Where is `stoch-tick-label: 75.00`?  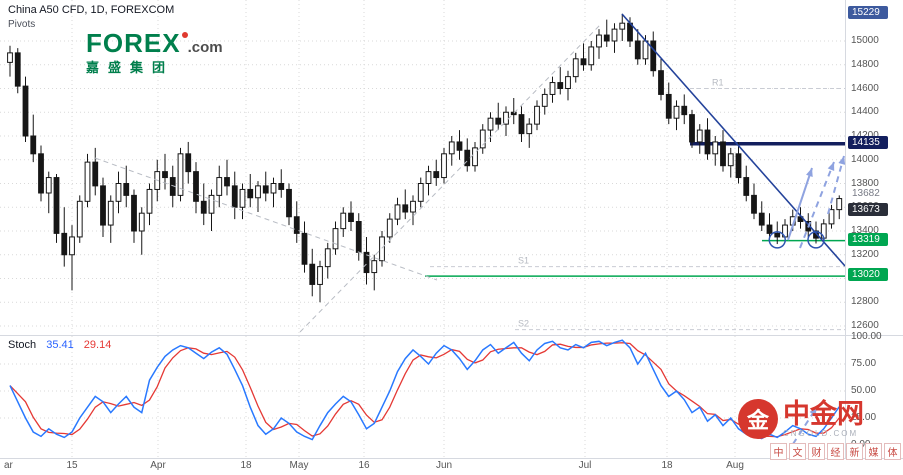 stoch-tick-label: 75.00 is located at coordinates (864, 363).